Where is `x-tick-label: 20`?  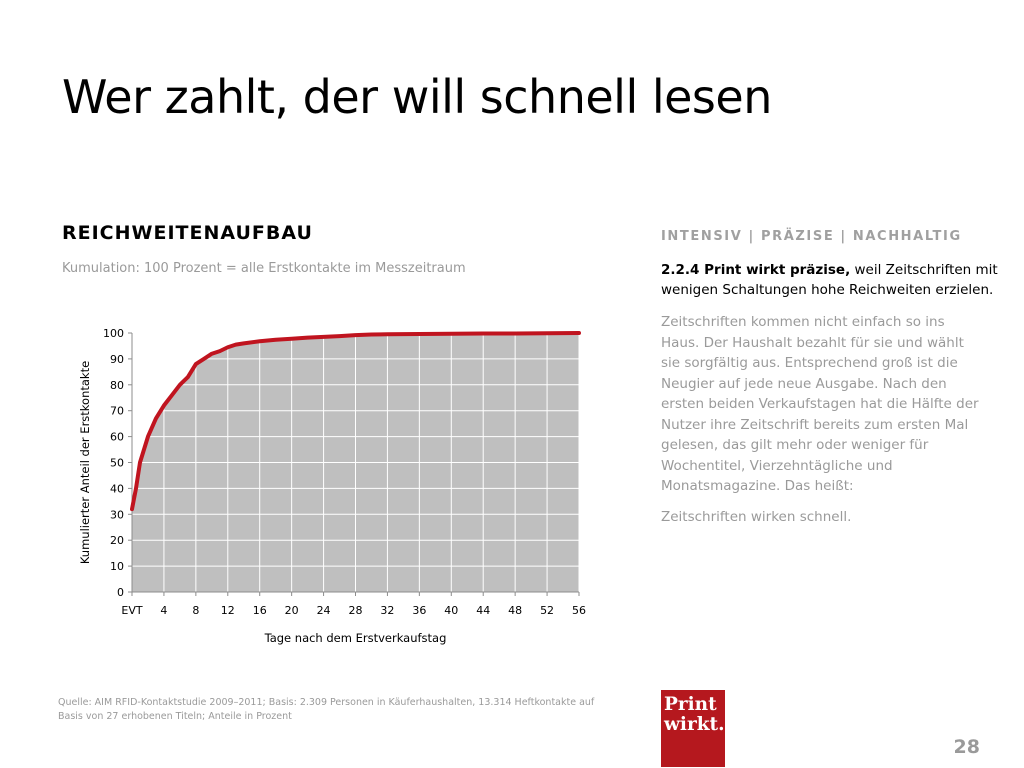 x-tick-label: 20 is located at coordinates (292, 610).